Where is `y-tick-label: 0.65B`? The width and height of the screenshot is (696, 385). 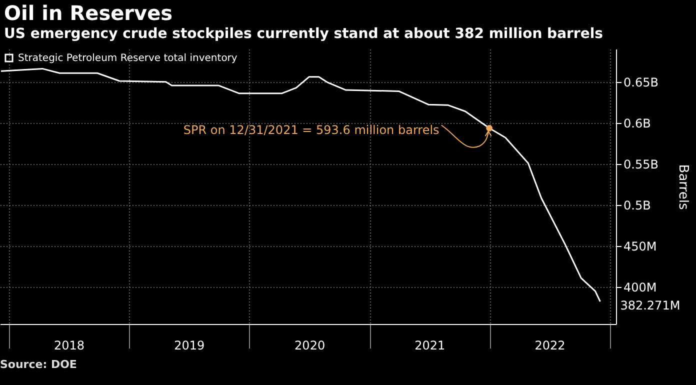
y-tick-label: 0.65B is located at coordinates (641, 82).